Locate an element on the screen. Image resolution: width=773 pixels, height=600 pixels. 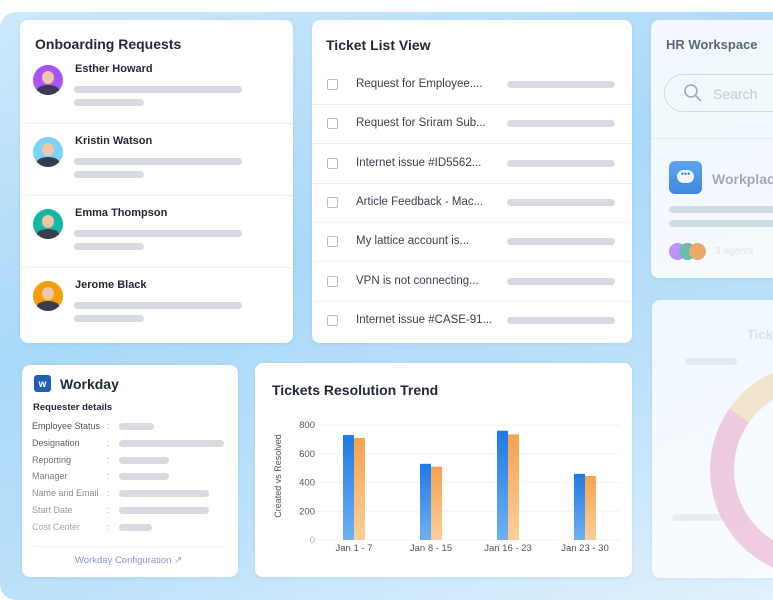
list-item: Esther Howard is located at coordinates (156, 88).